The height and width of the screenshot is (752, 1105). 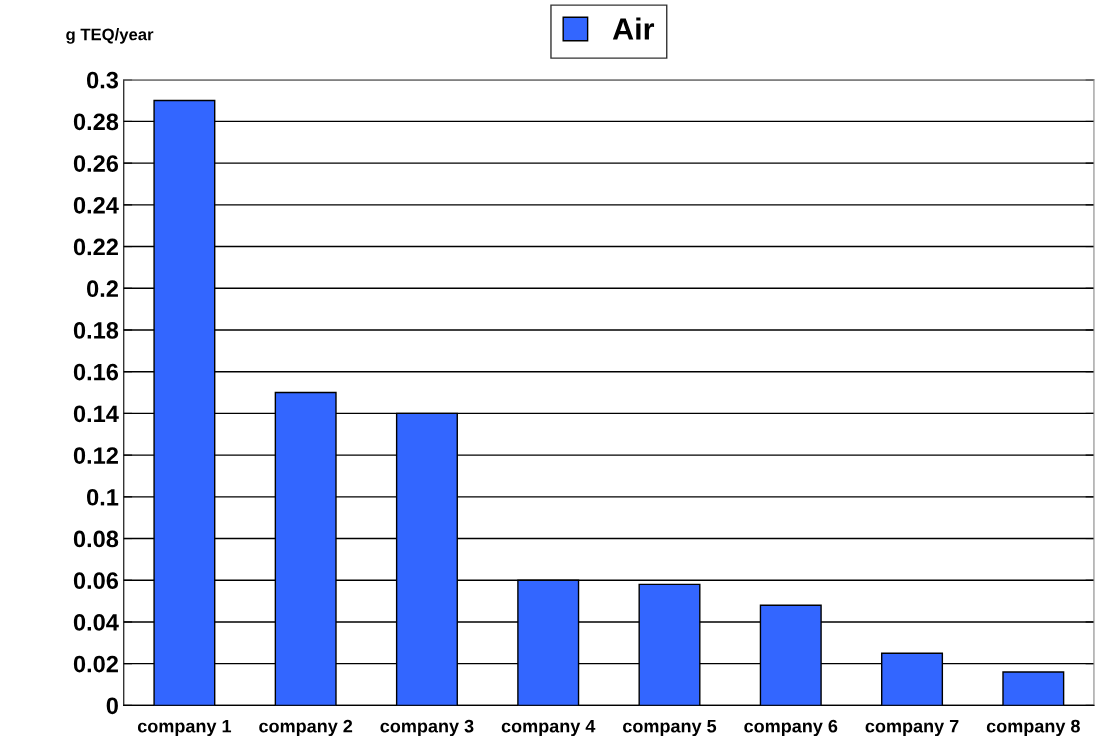 What do you see at coordinates (96, 330) in the screenshot?
I see `y-tick-label: 0.18` at bounding box center [96, 330].